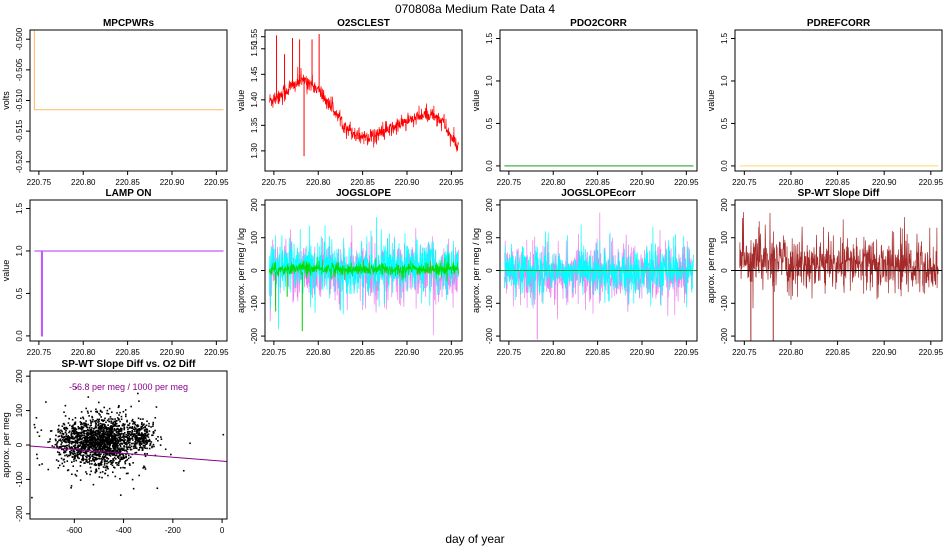 This screenshot has height=550, width=950. Describe the element at coordinates (222, 530) in the screenshot. I see `x-tick-label: 0` at that location.